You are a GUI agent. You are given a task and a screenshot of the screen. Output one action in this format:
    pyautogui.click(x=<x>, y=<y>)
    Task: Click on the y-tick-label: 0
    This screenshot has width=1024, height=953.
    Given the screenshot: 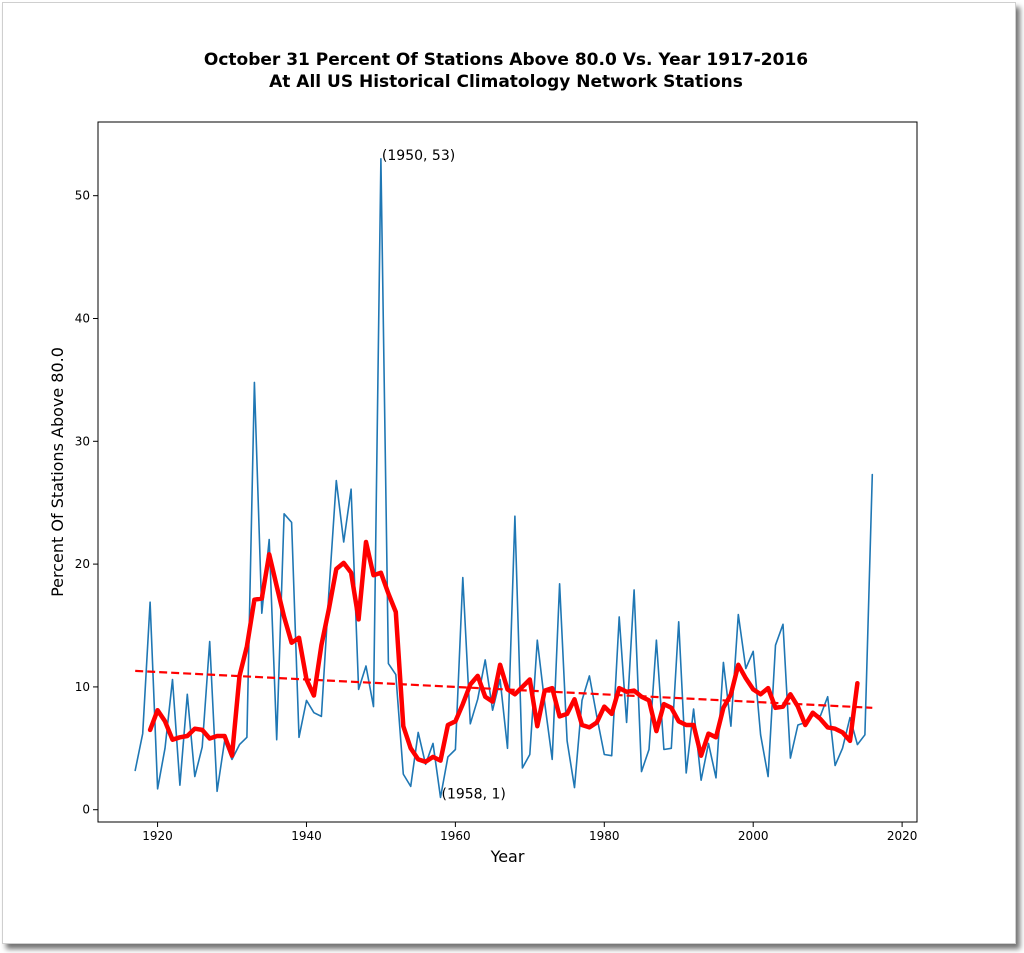 What is the action you would take?
    pyautogui.click(x=86, y=810)
    